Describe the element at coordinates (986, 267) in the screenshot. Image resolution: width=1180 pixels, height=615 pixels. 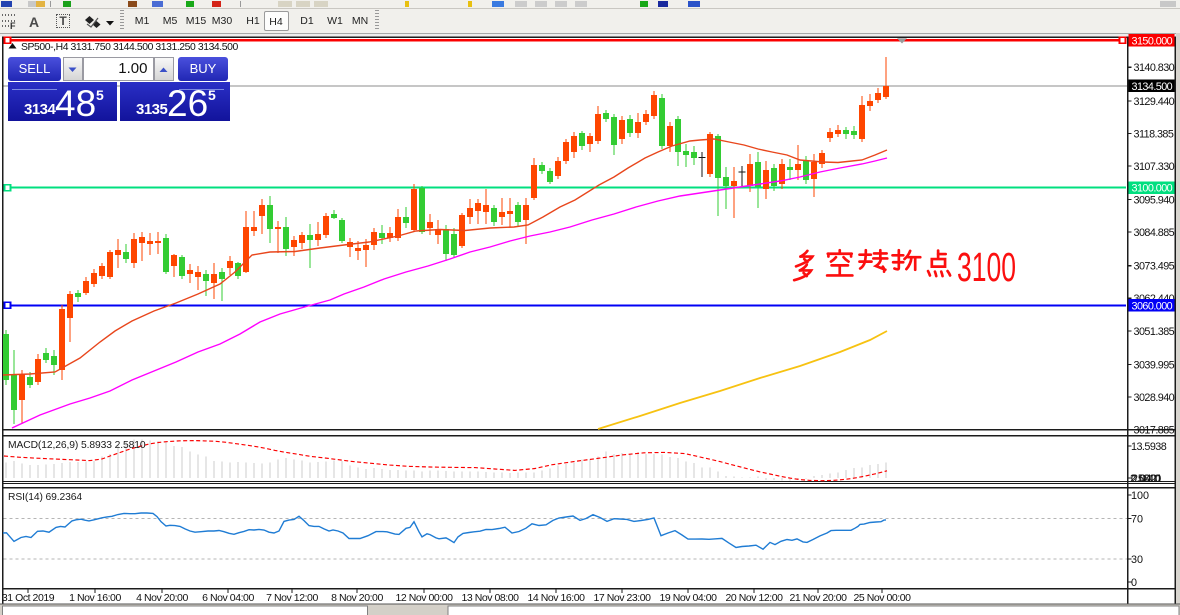
I see `svg-text: 3100` at that location.